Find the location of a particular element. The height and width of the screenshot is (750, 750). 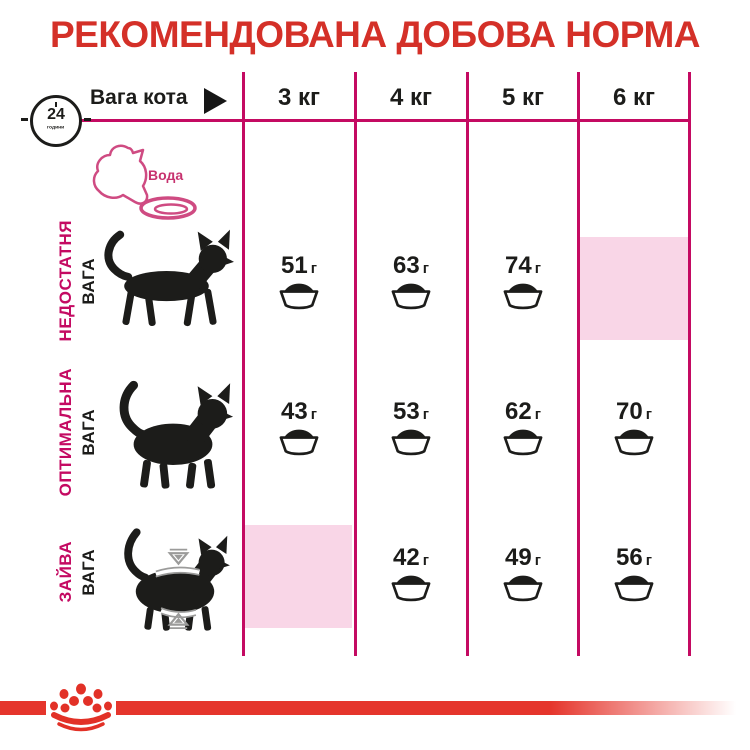

footer-bar-left is located at coordinates (23, 708).